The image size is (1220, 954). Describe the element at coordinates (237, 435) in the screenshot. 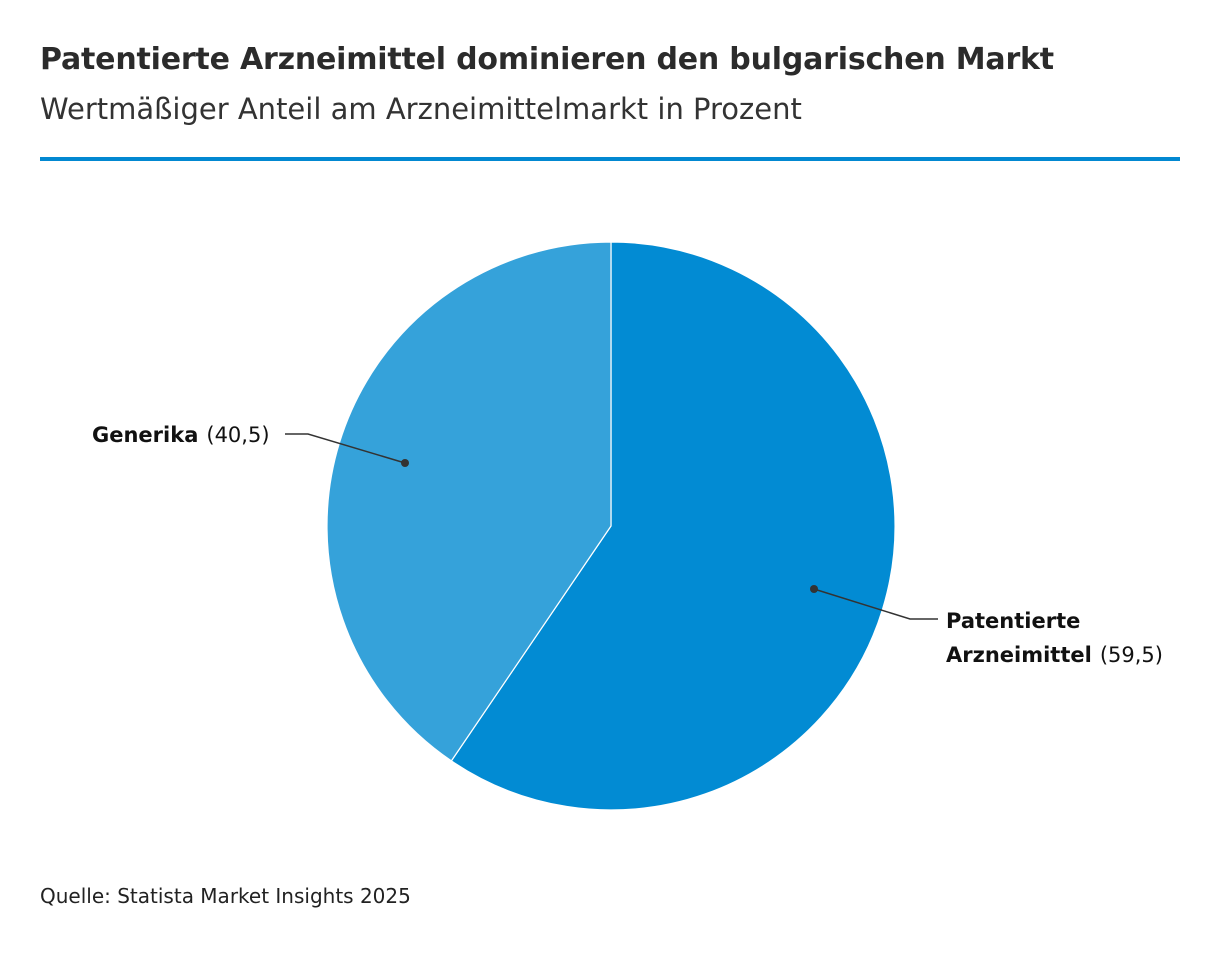

I see `slice-value-label: (40,5)` at that location.